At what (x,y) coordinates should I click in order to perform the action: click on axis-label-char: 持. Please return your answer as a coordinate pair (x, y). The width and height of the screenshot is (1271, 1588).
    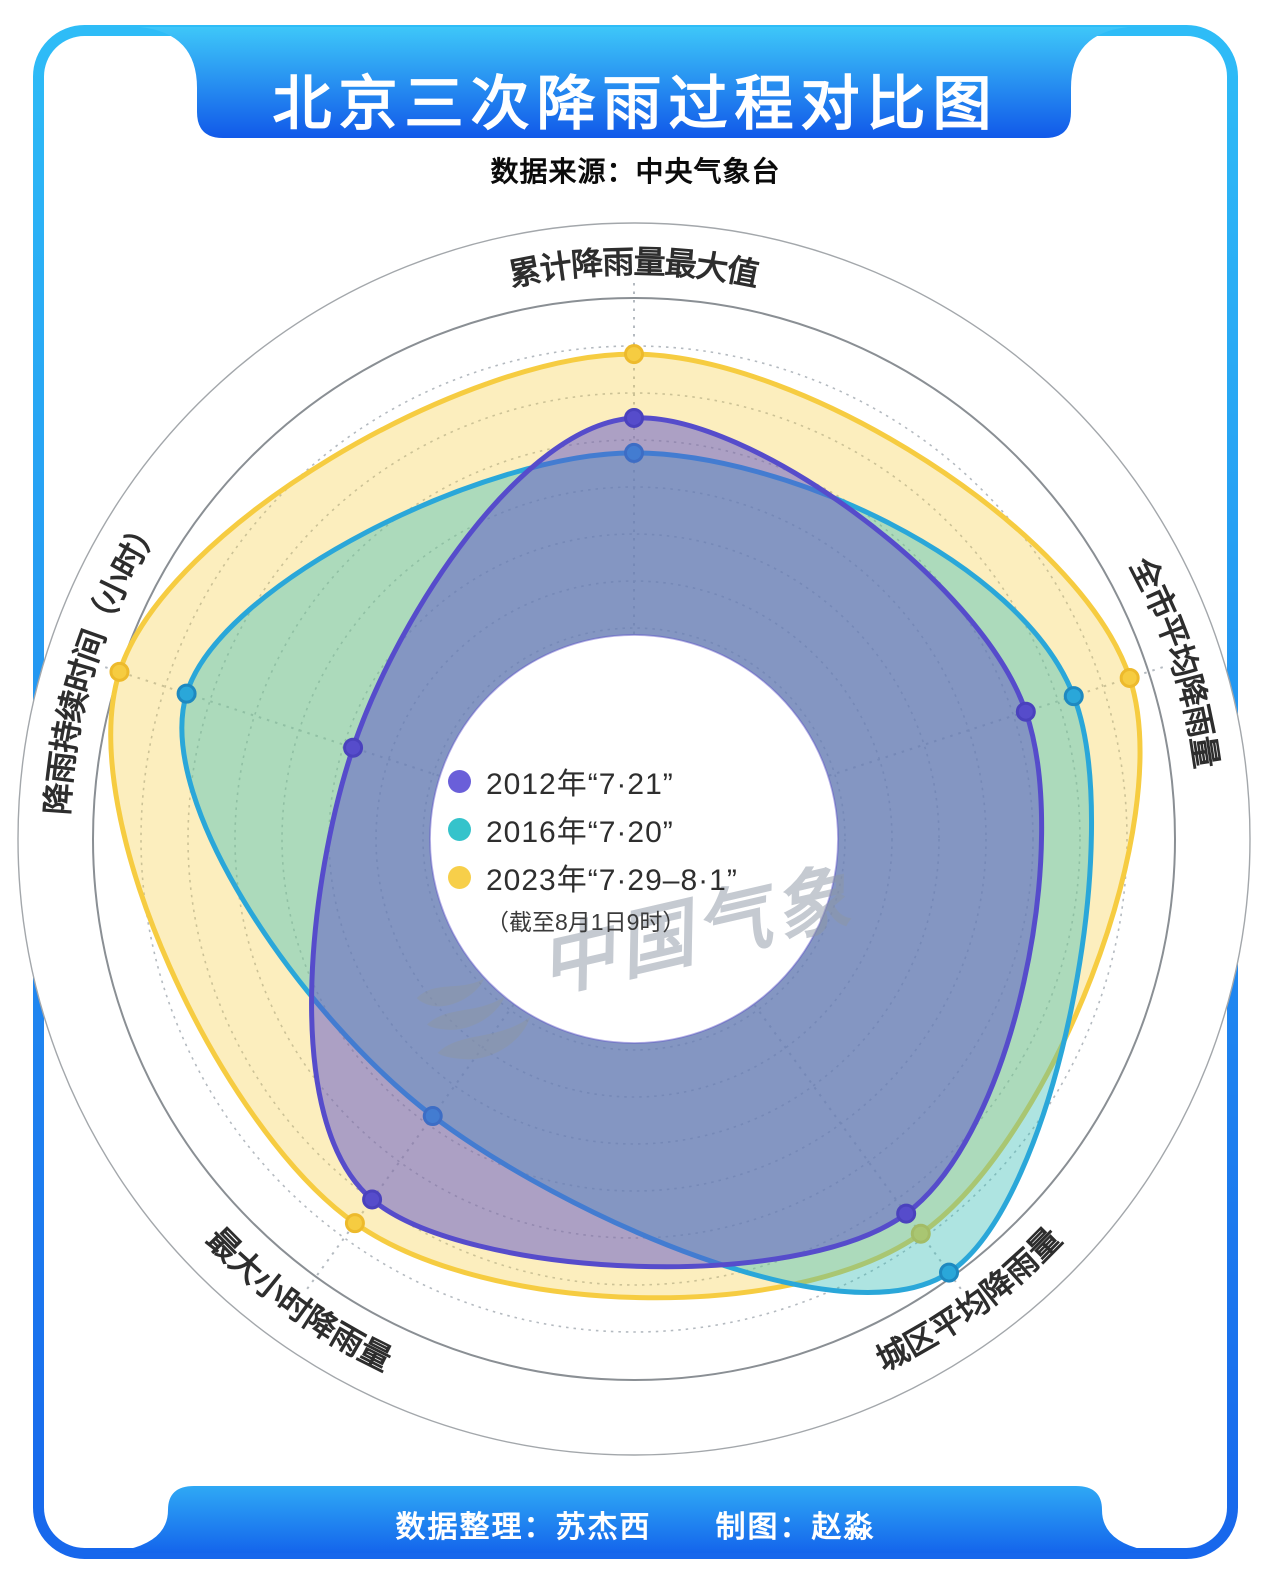
    Looking at the image, I should click on (66, 737).